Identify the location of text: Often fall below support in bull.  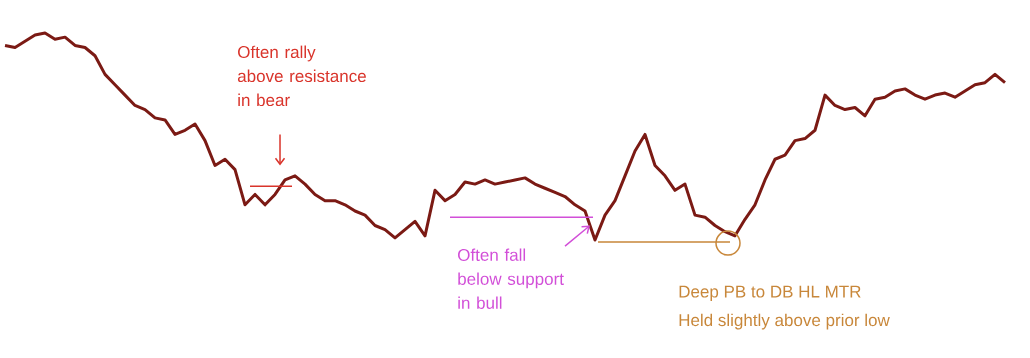
(511, 278).